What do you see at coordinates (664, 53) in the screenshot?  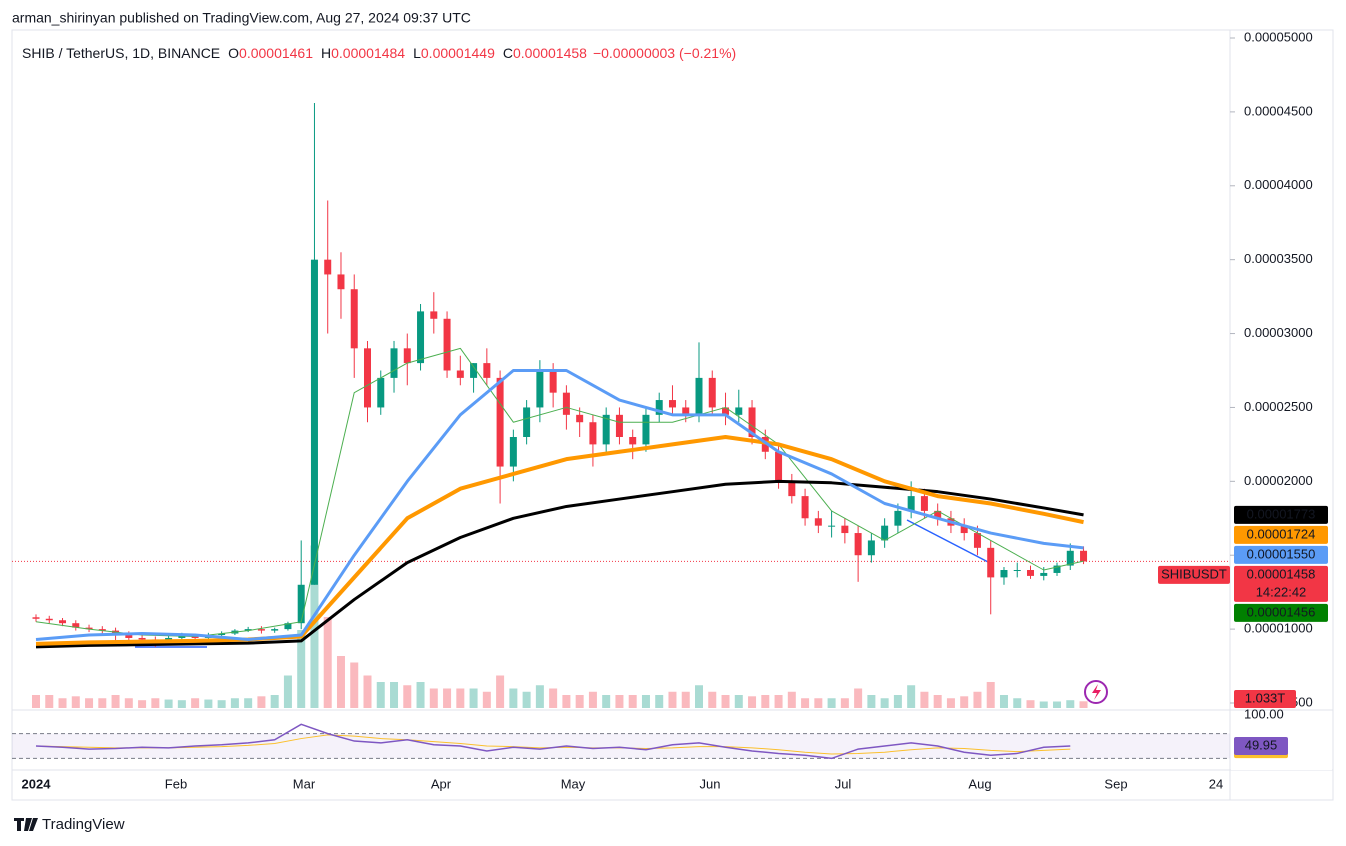 I see `change: −0.00000003 (−0.21%)` at bounding box center [664, 53].